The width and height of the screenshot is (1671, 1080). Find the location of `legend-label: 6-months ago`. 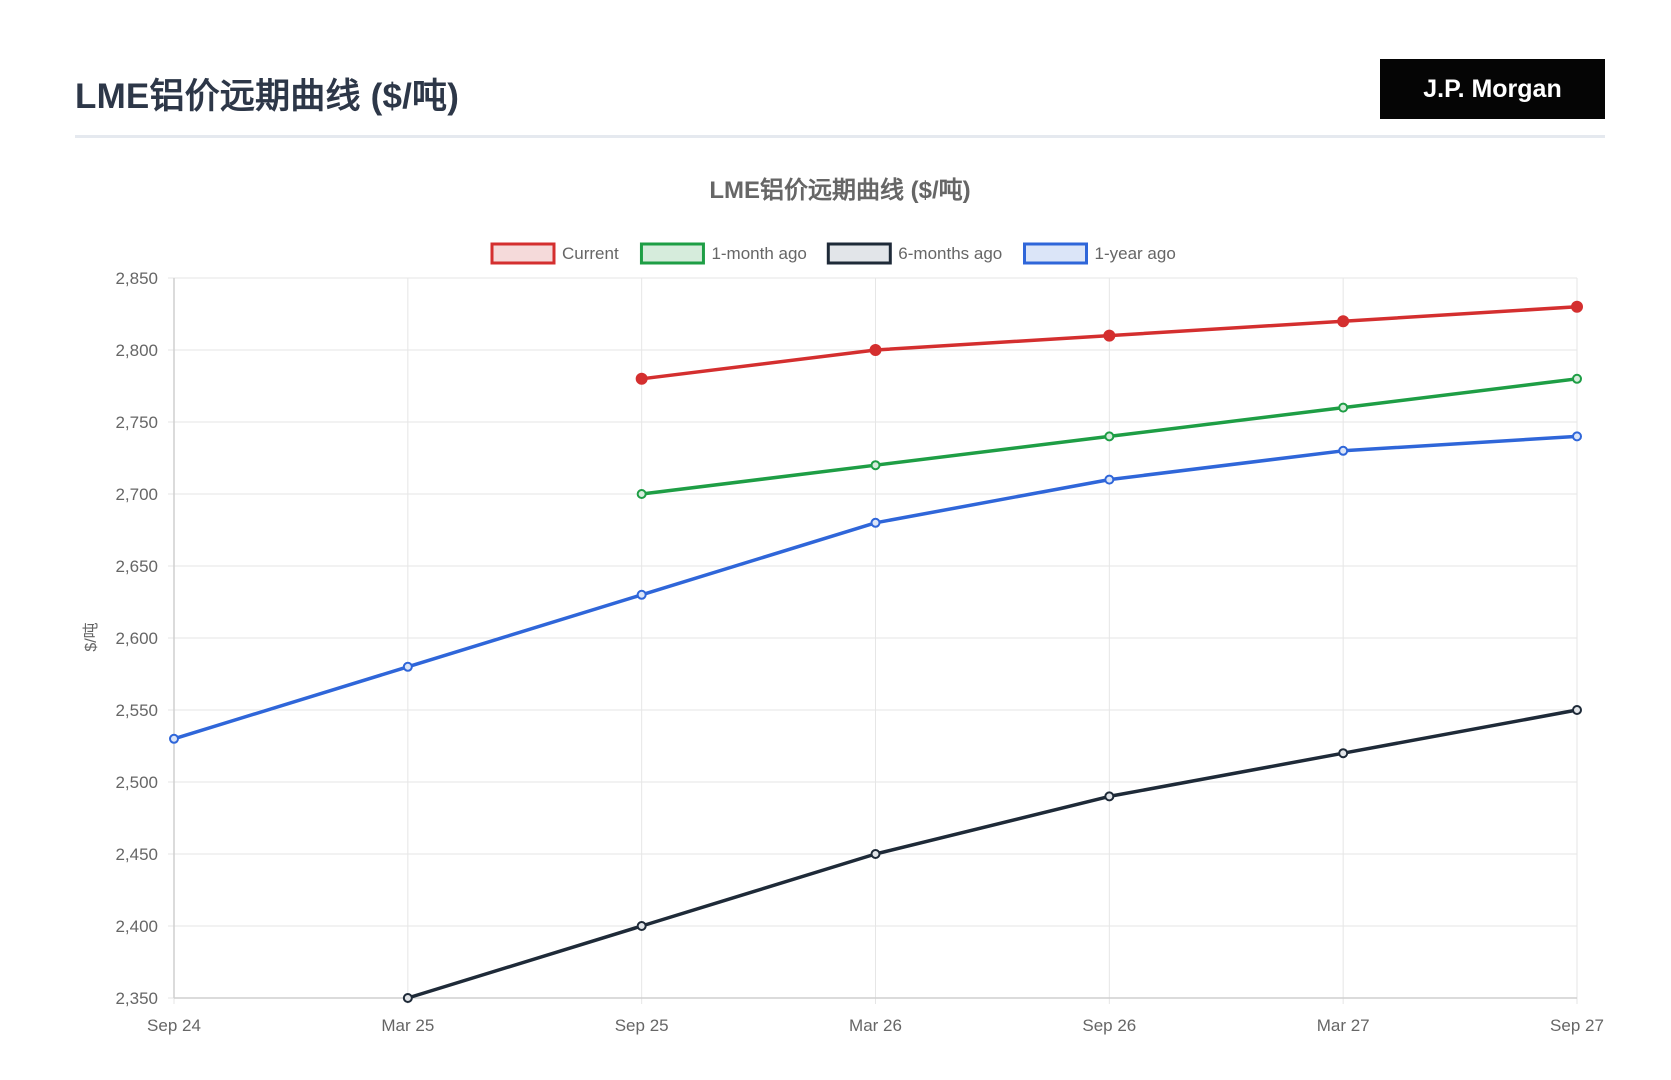

legend-label: 6-months ago is located at coordinates (950, 253).